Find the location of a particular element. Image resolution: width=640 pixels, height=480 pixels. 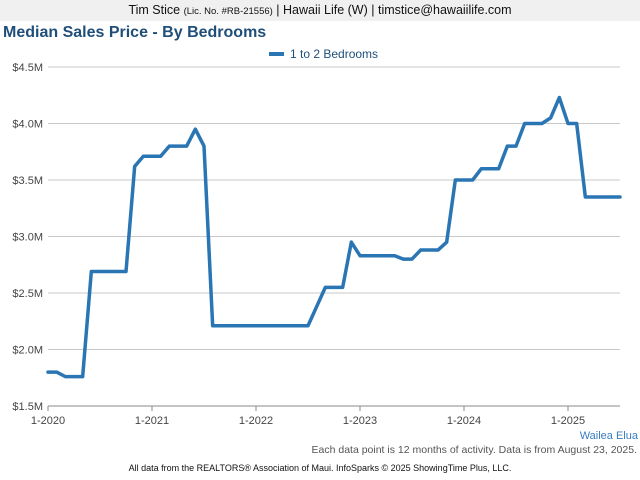

y-tick-label: $4.0M is located at coordinates (27, 125).